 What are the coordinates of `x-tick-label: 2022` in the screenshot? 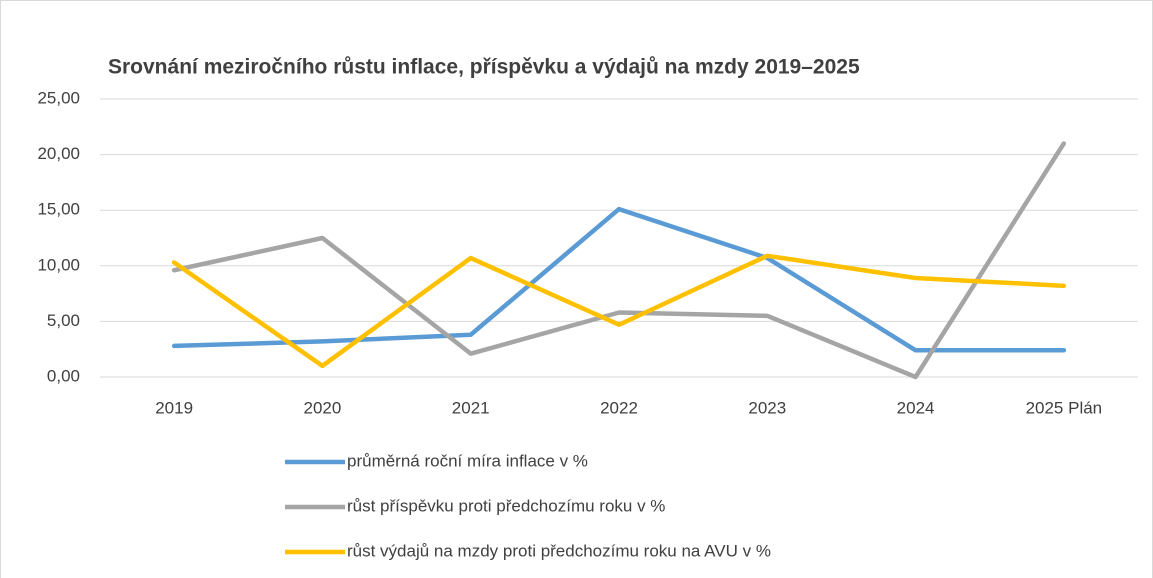 It's located at (619, 407).